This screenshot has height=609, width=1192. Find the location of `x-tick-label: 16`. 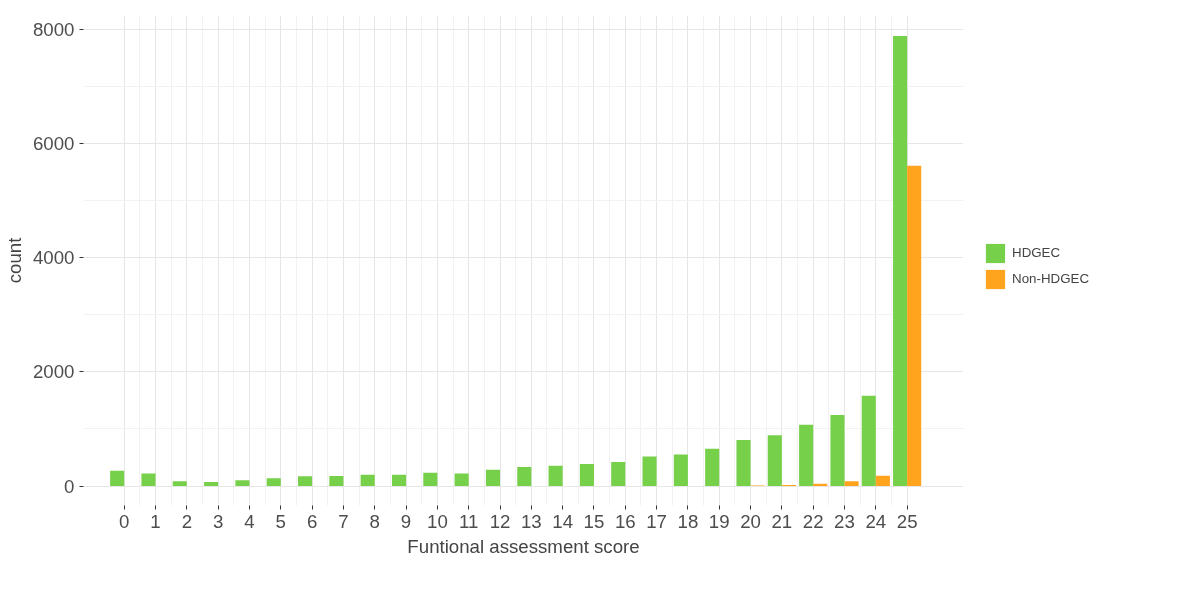

x-tick-label: 16 is located at coordinates (625, 521).